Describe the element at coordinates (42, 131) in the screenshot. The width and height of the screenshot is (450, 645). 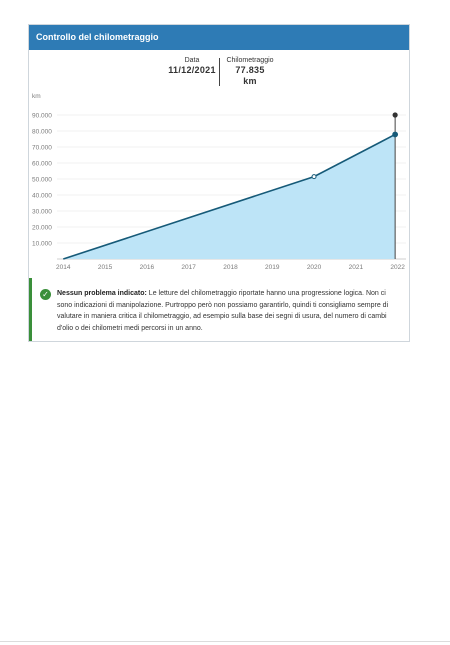
I see `y-tick-label: 80.000` at that location.